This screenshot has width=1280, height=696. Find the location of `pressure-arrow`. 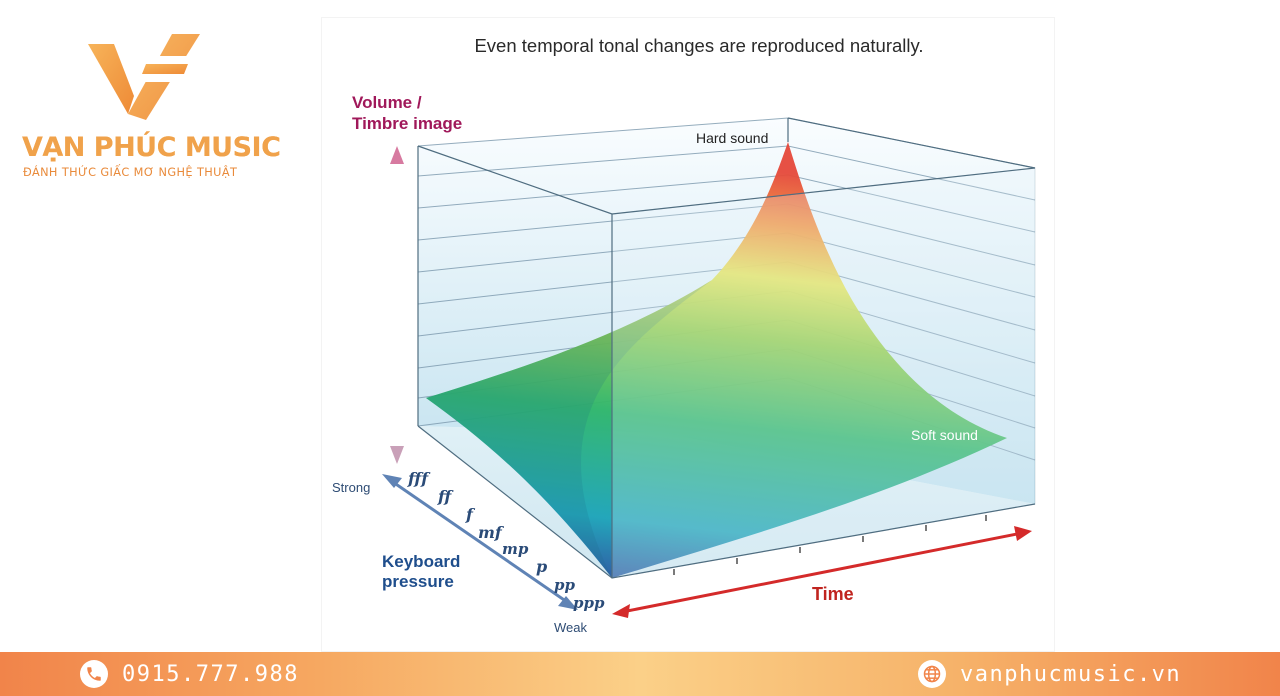

pressure-arrow is located at coordinates (480, 542).